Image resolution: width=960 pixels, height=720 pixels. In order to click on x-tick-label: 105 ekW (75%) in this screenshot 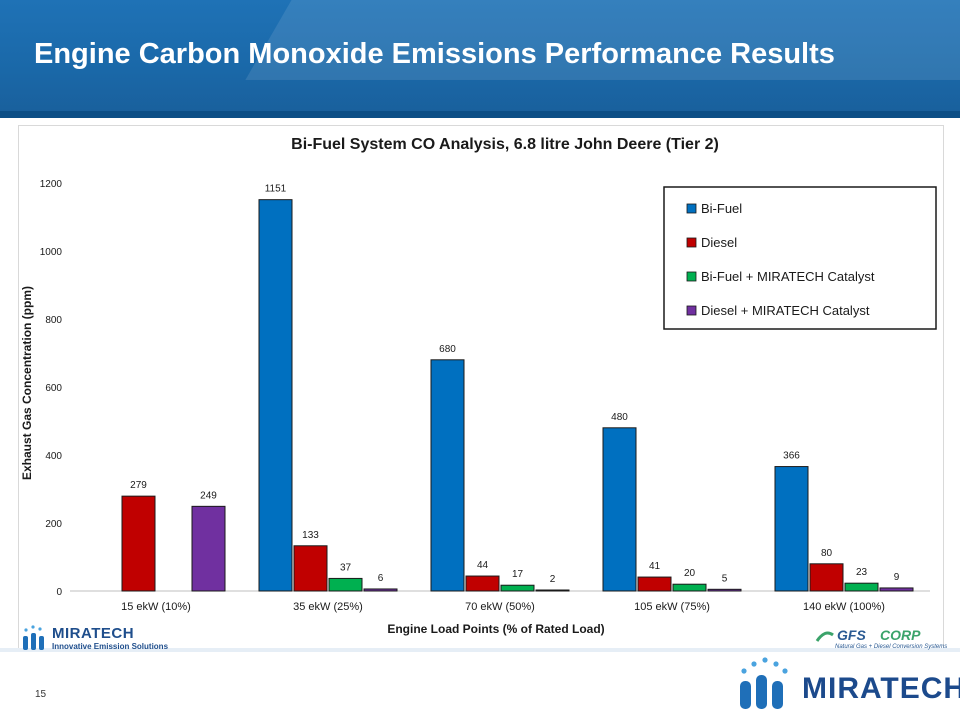, I will do `click(672, 607)`.